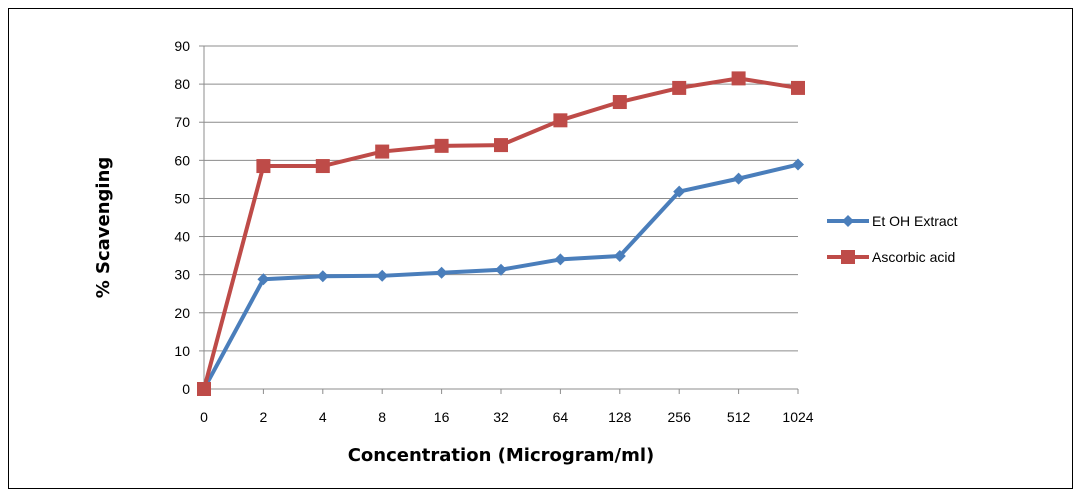  Describe the element at coordinates (182, 122) in the screenshot. I see `y-tick-label: 70` at that location.